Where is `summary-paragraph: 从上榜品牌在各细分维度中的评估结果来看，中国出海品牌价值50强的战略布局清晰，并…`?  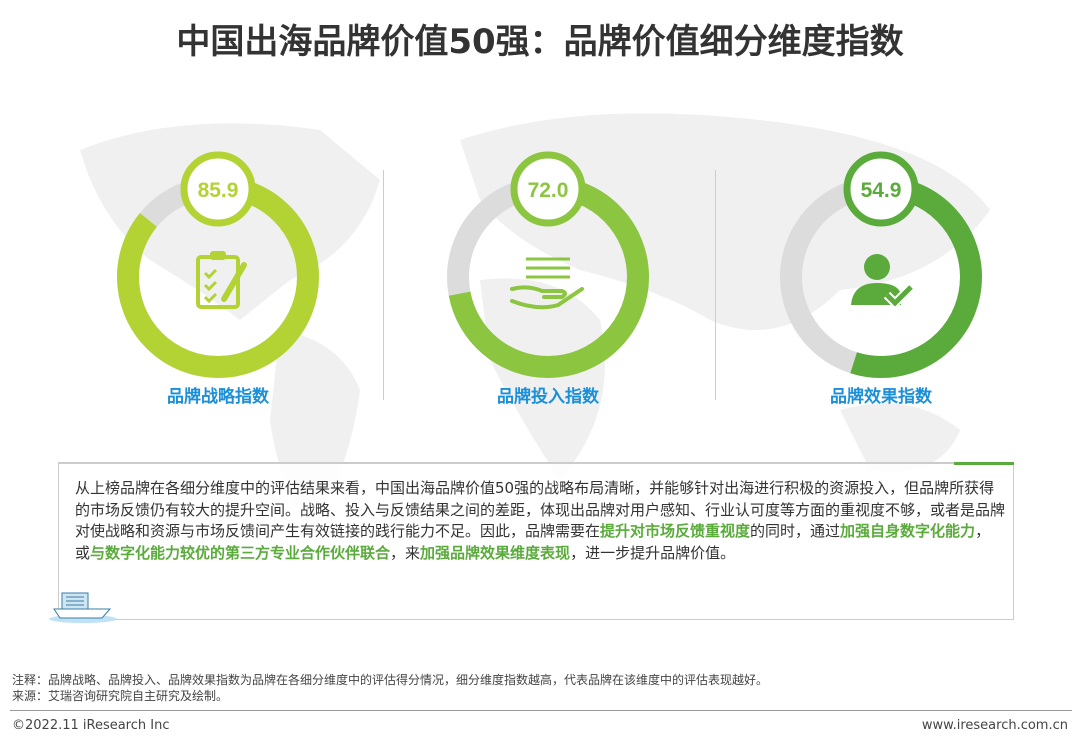 summary-paragraph: 从上榜品牌在各细分维度中的评估结果来看，中国出海品牌价值50强的战略布局清晰，并… is located at coordinates (540, 521).